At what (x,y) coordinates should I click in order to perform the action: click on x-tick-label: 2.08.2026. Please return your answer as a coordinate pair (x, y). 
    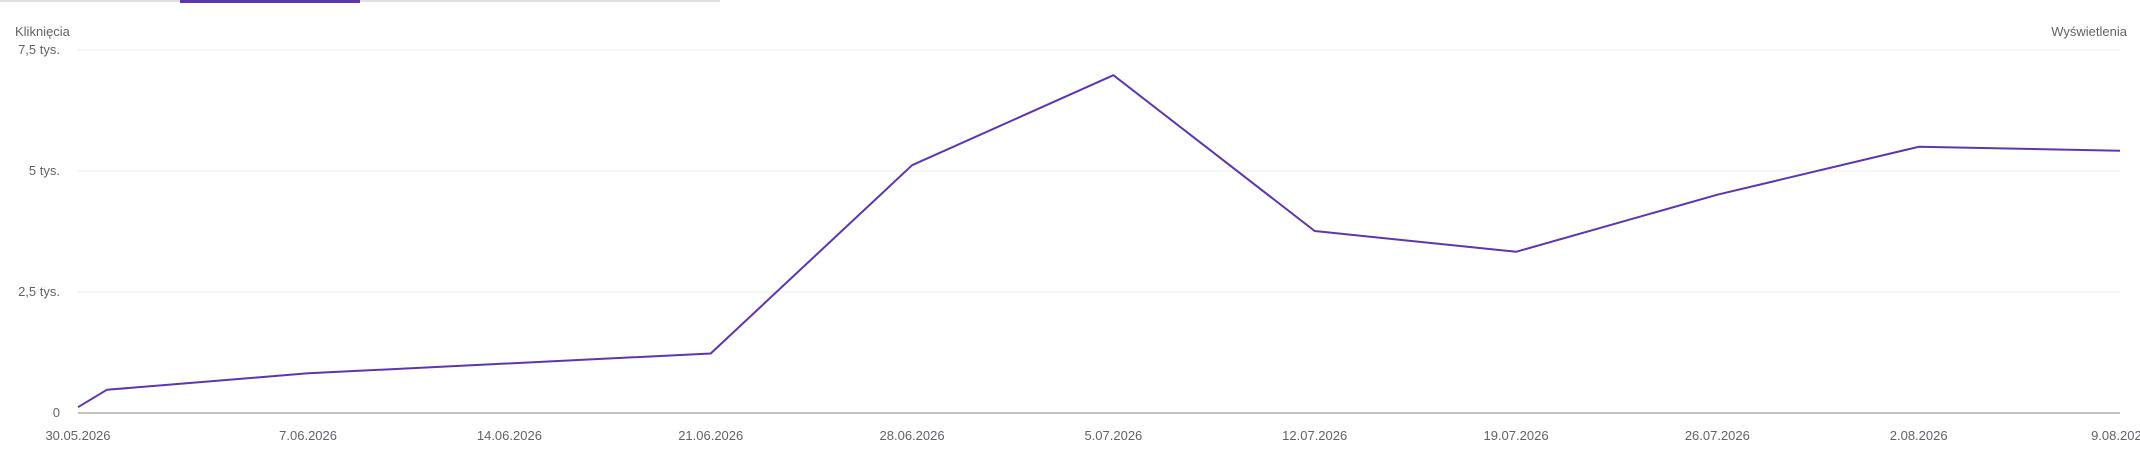
    Looking at the image, I should click on (1919, 435).